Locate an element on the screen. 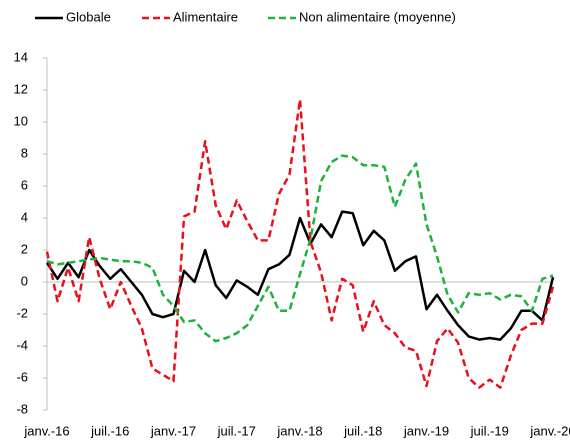 The image size is (570, 442). x-tick-label: juil.-18 is located at coordinates (362, 430).